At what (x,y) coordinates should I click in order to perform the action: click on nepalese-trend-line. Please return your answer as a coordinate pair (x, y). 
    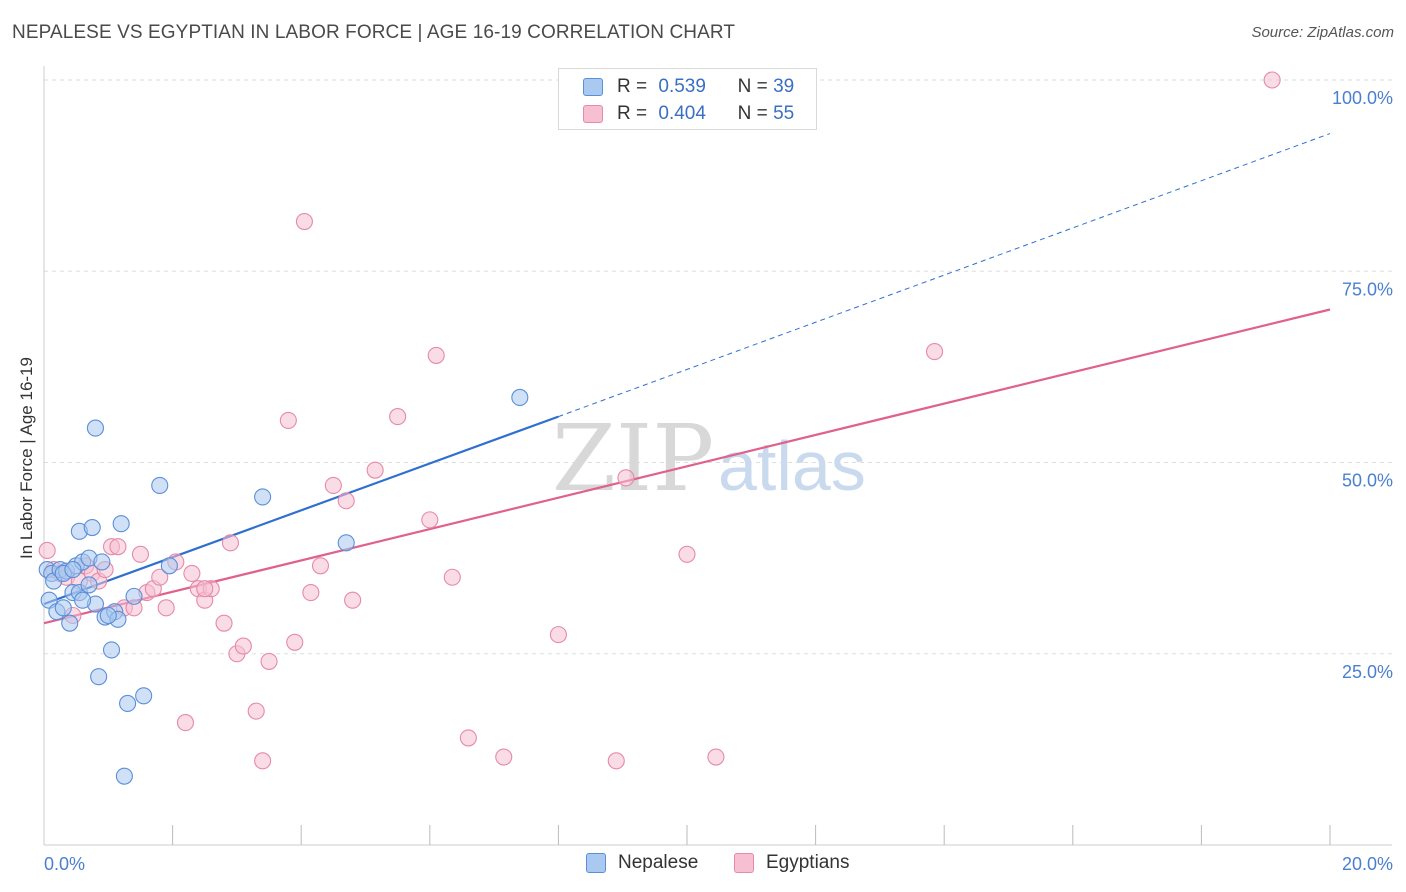
    Looking at the image, I should click on (301, 510).